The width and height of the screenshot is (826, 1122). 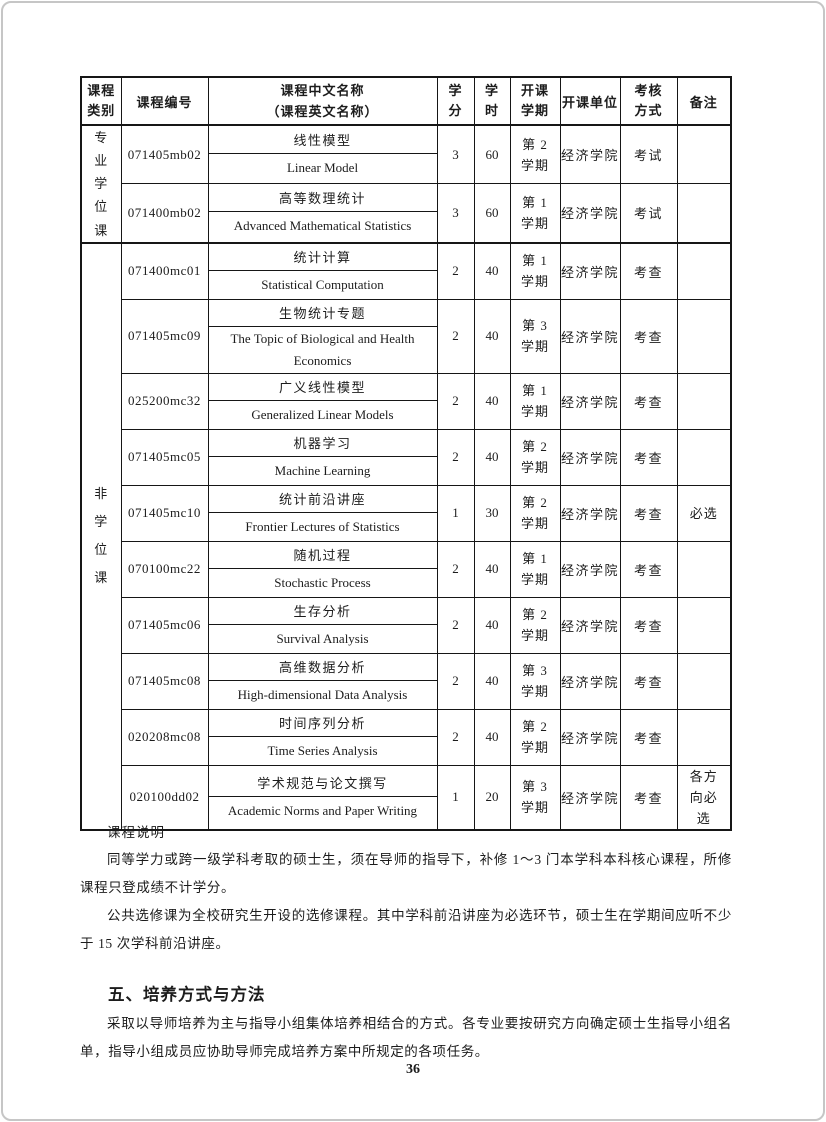 I want to click on course-name-en: Stochastic Process, so click(x=322, y=582).